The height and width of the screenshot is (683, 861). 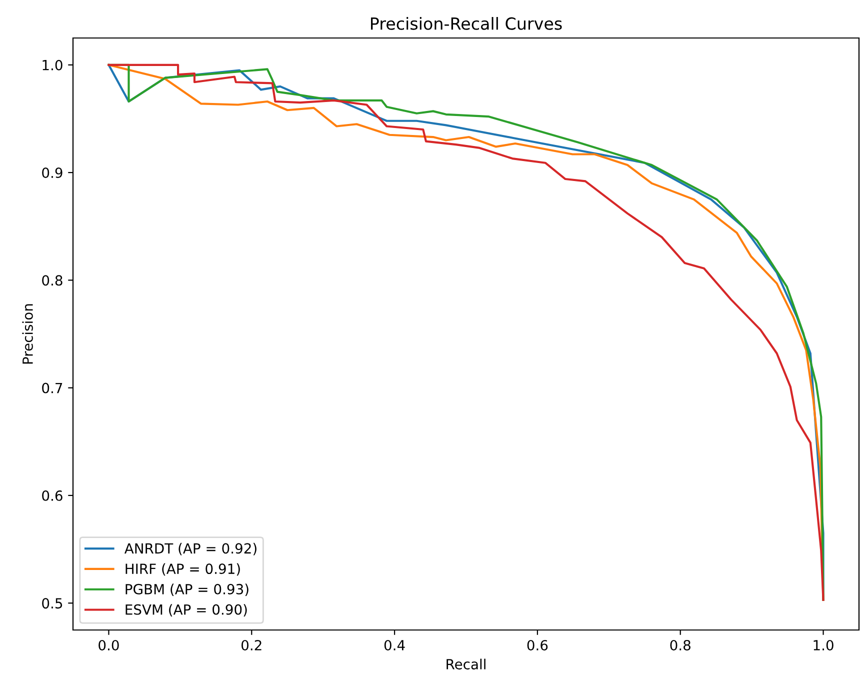 What do you see at coordinates (108, 645) in the screenshot?
I see `x-tick-label: 0.0` at bounding box center [108, 645].